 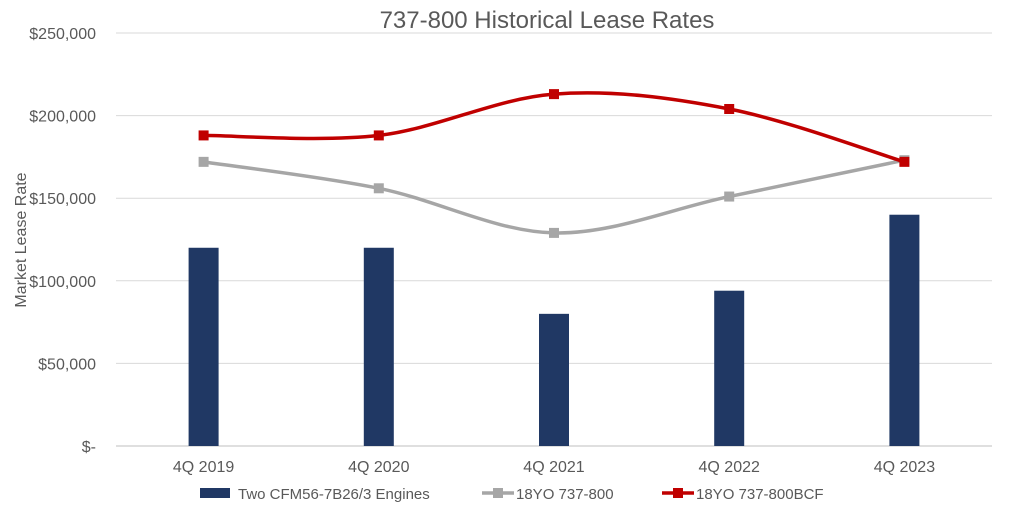 I want to click on x-tick-label: 4Q 2020, so click(x=378, y=467).